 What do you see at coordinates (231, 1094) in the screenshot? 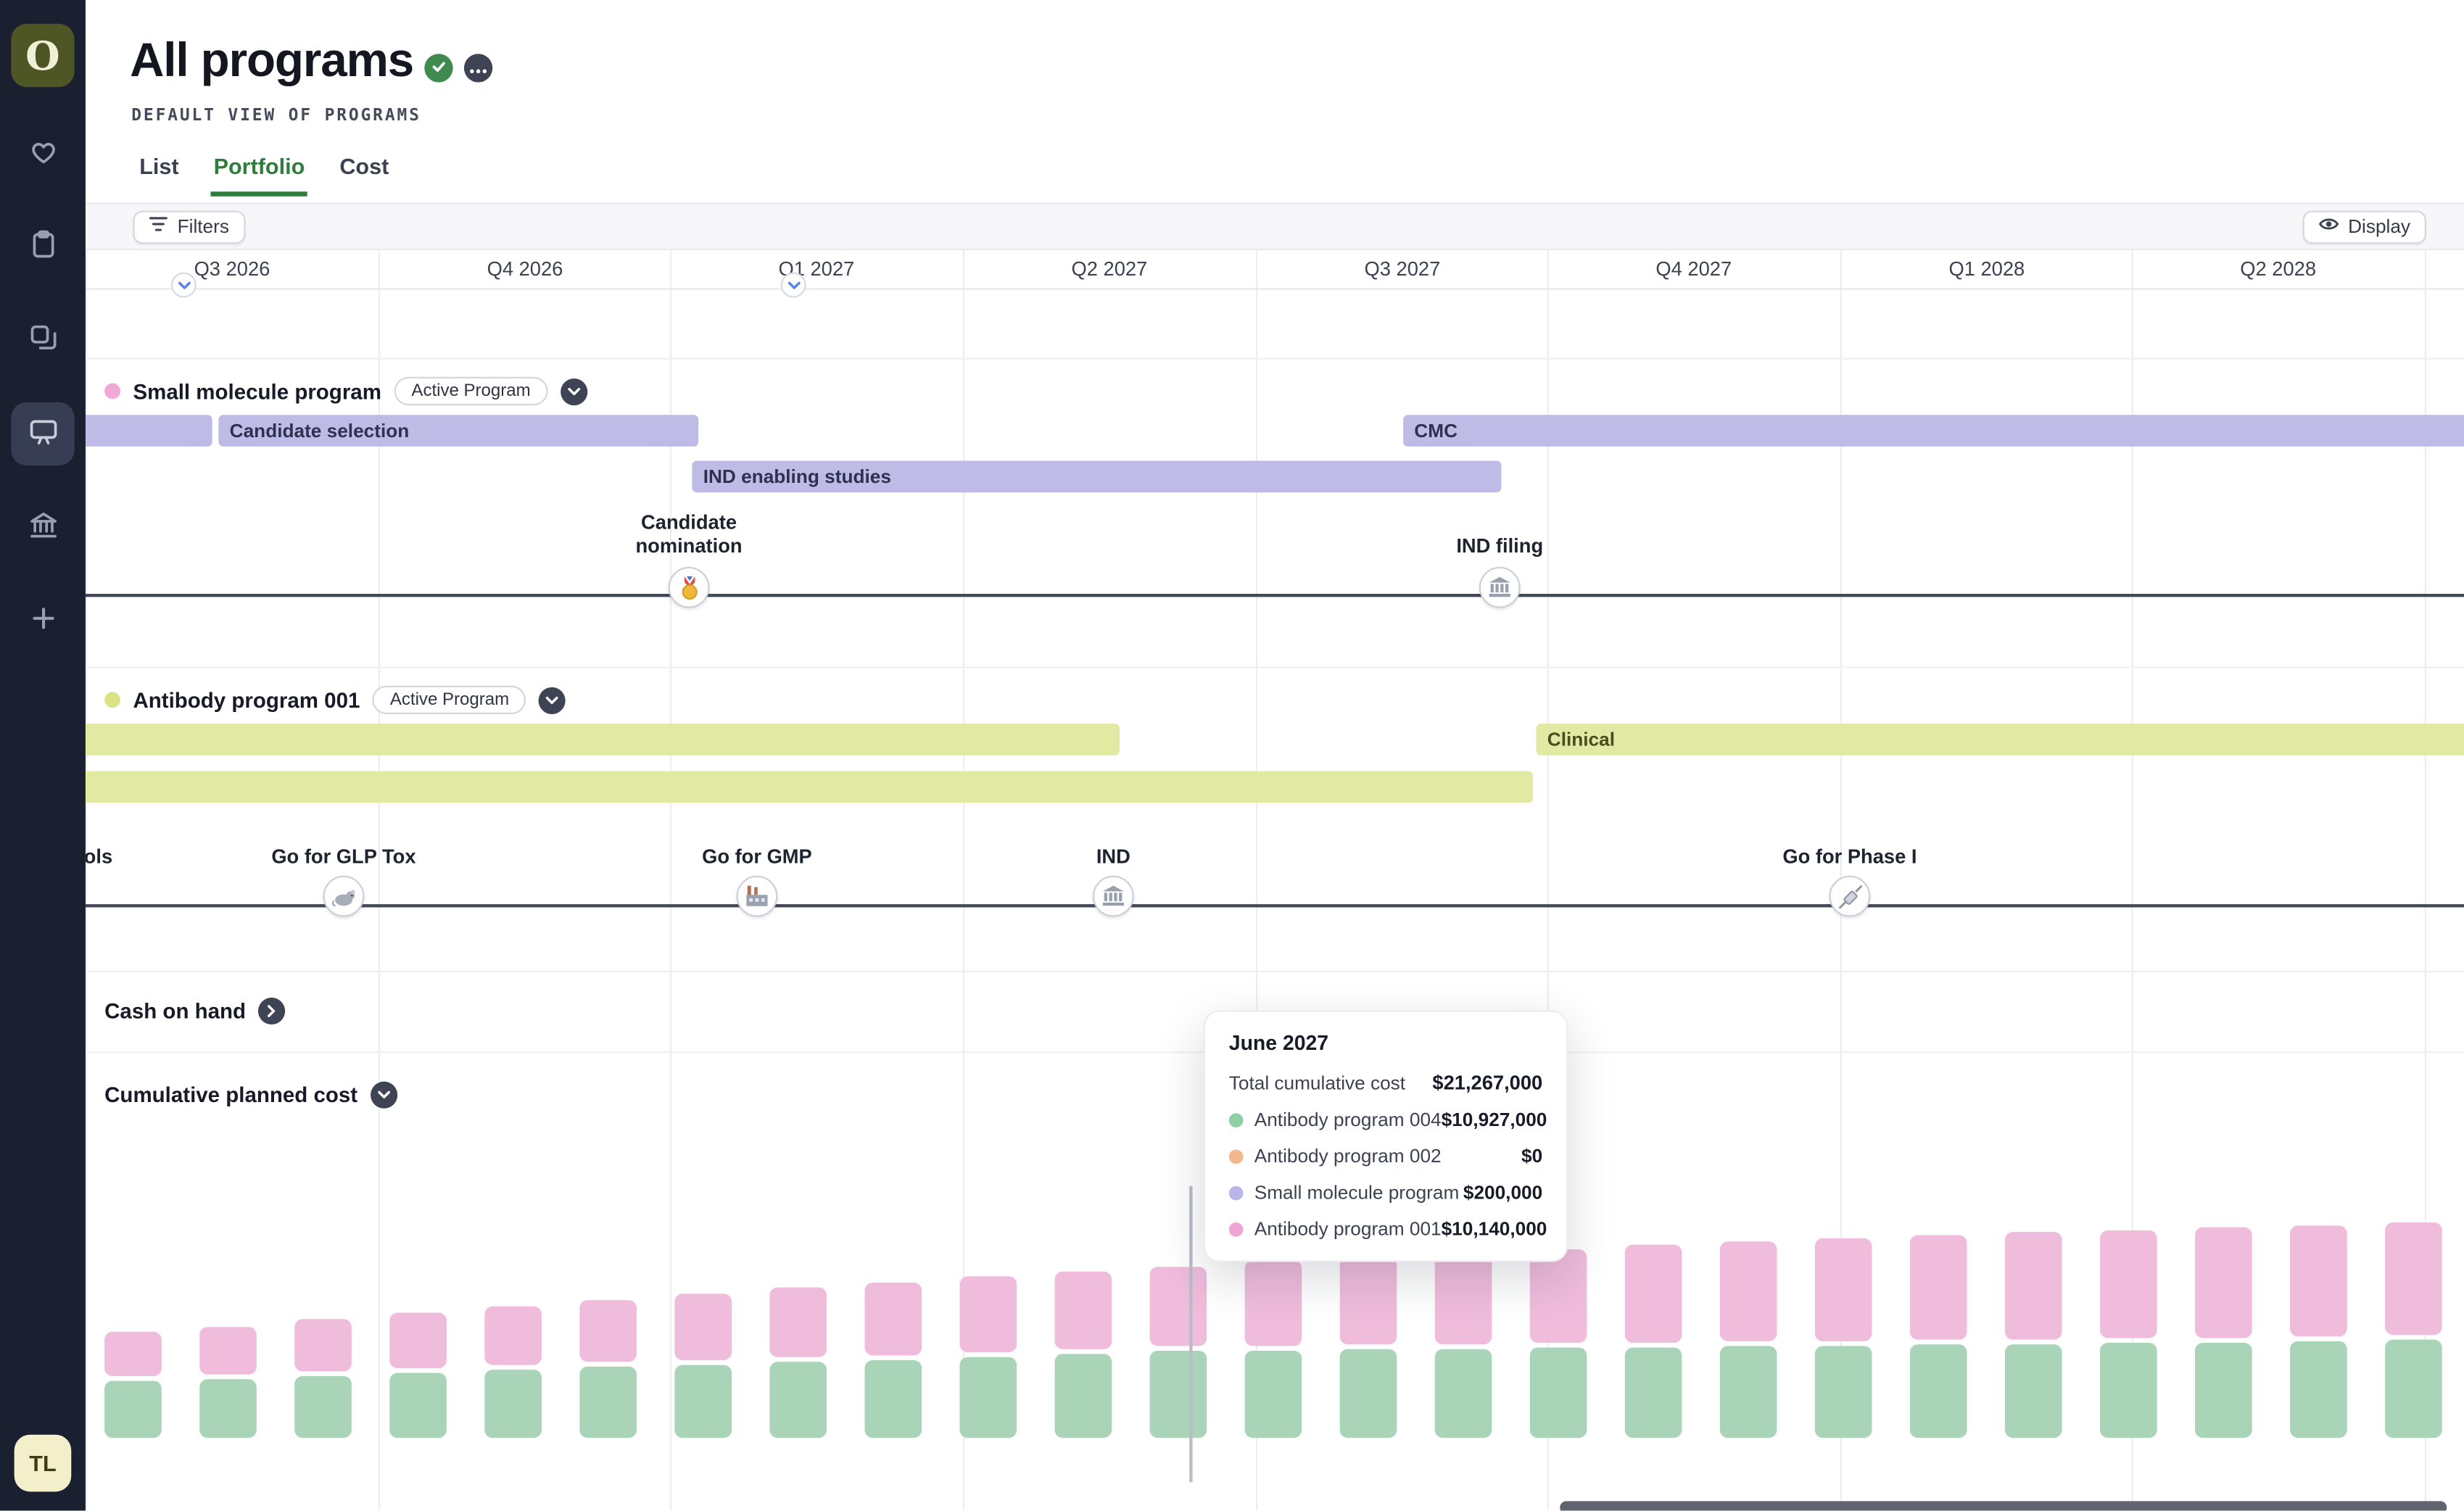
I see `summary-row-label: Cumulative planned cost` at bounding box center [231, 1094].